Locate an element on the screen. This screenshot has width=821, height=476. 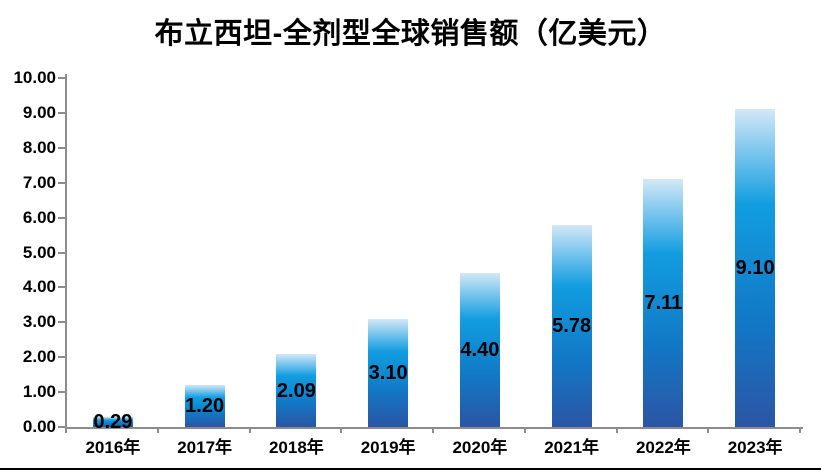
bar-2016年 is located at coordinates (112, 421).